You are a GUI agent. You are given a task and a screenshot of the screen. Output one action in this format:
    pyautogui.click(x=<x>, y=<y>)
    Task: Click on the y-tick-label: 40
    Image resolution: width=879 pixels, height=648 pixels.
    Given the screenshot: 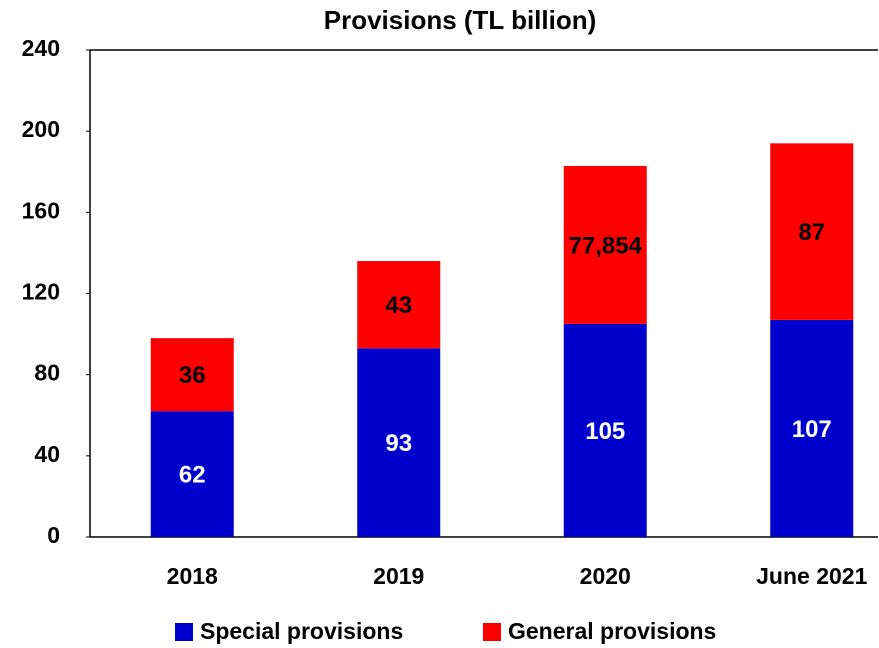 What is the action you would take?
    pyautogui.click(x=47, y=454)
    